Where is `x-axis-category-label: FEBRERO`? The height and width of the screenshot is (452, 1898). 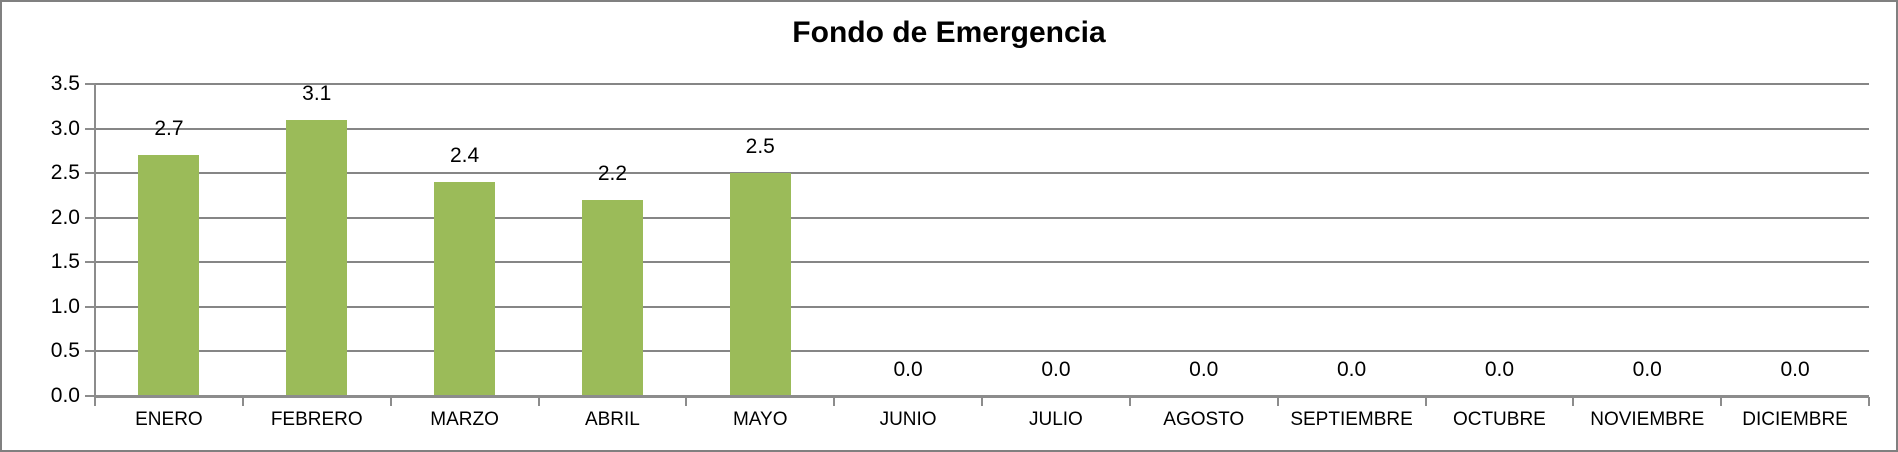
x-axis-category-label: FEBRERO is located at coordinates (316, 419).